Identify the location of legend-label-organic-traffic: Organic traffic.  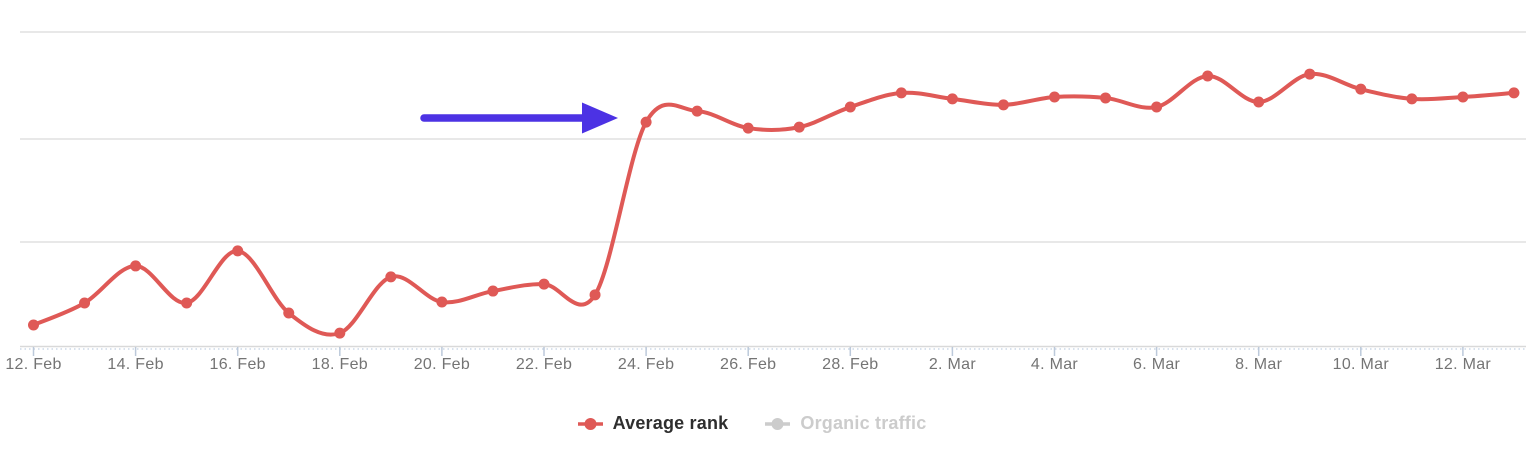
(863, 423).